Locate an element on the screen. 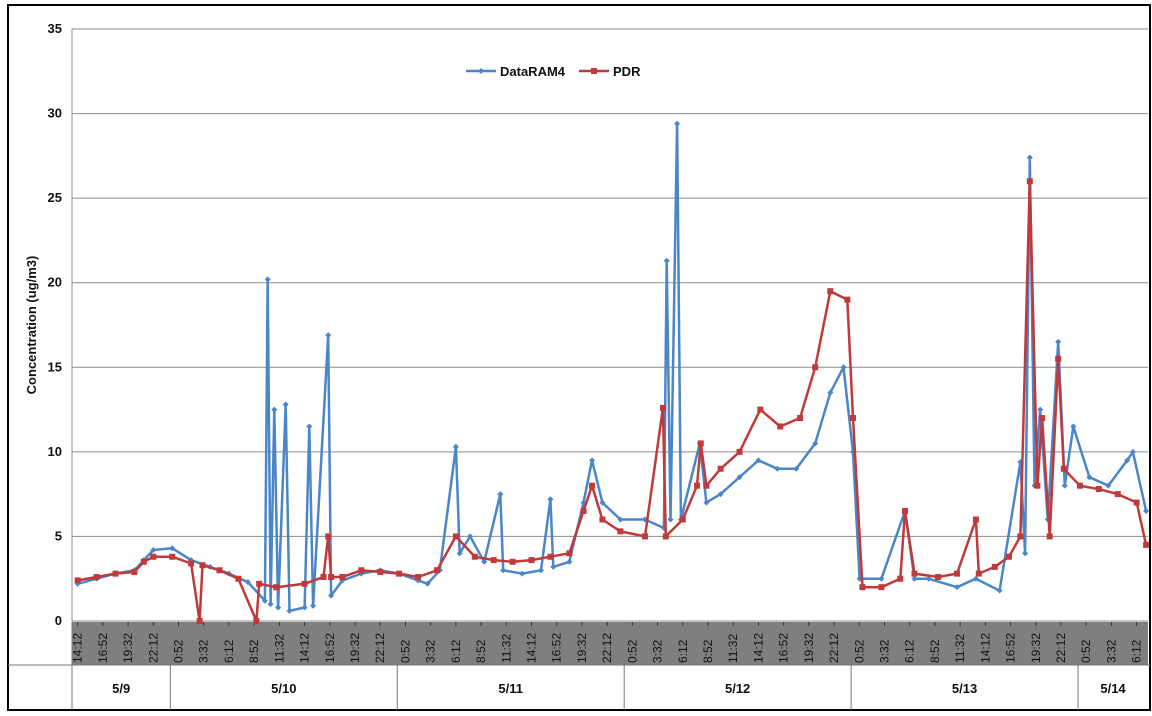 This screenshot has width=1152, height=716. day-label: 5/10 is located at coordinates (283, 688).